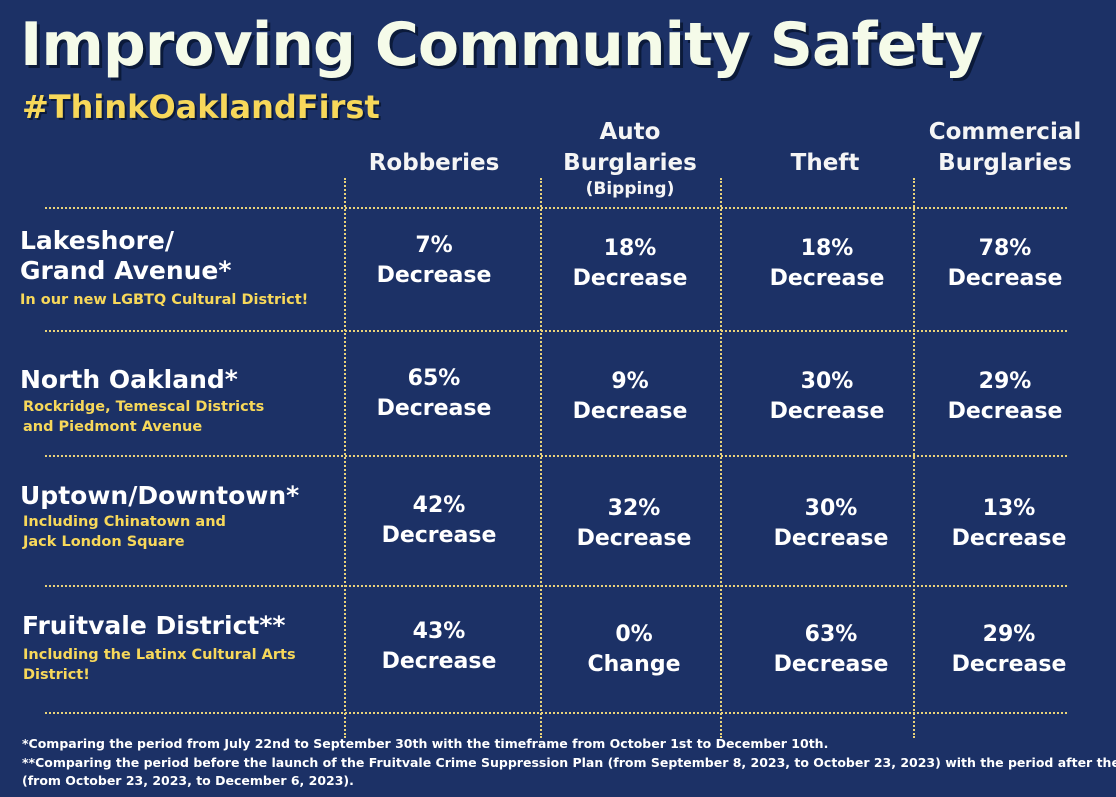 The width and height of the screenshot is (1116, 797). What do you see at coordinates (1005, 264) in the screenshot?
I see `table-cell: 78% Decrease` at bounding box center [1005, 264].